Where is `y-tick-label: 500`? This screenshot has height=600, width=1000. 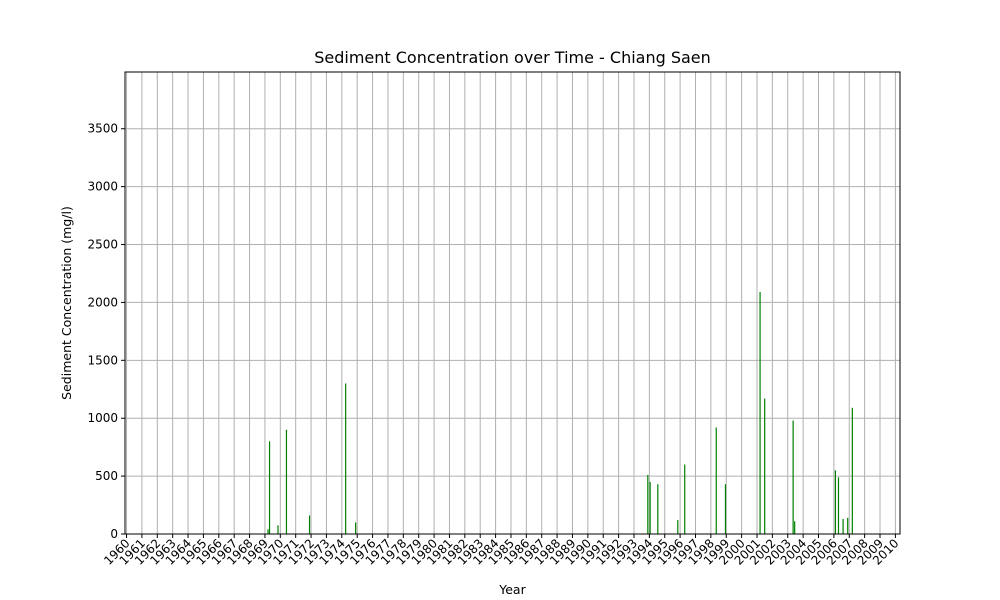
y-tick-label: 500 is located at coordinates (106, 476).